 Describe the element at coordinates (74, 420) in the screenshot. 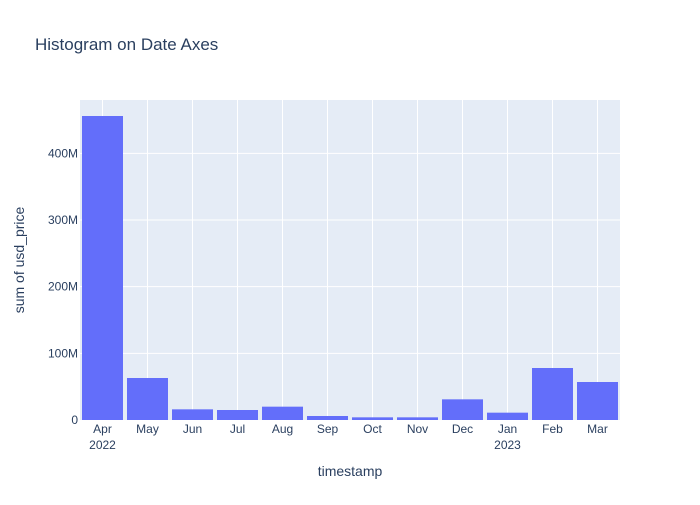

I see `y-tick-label: 0` at that location.